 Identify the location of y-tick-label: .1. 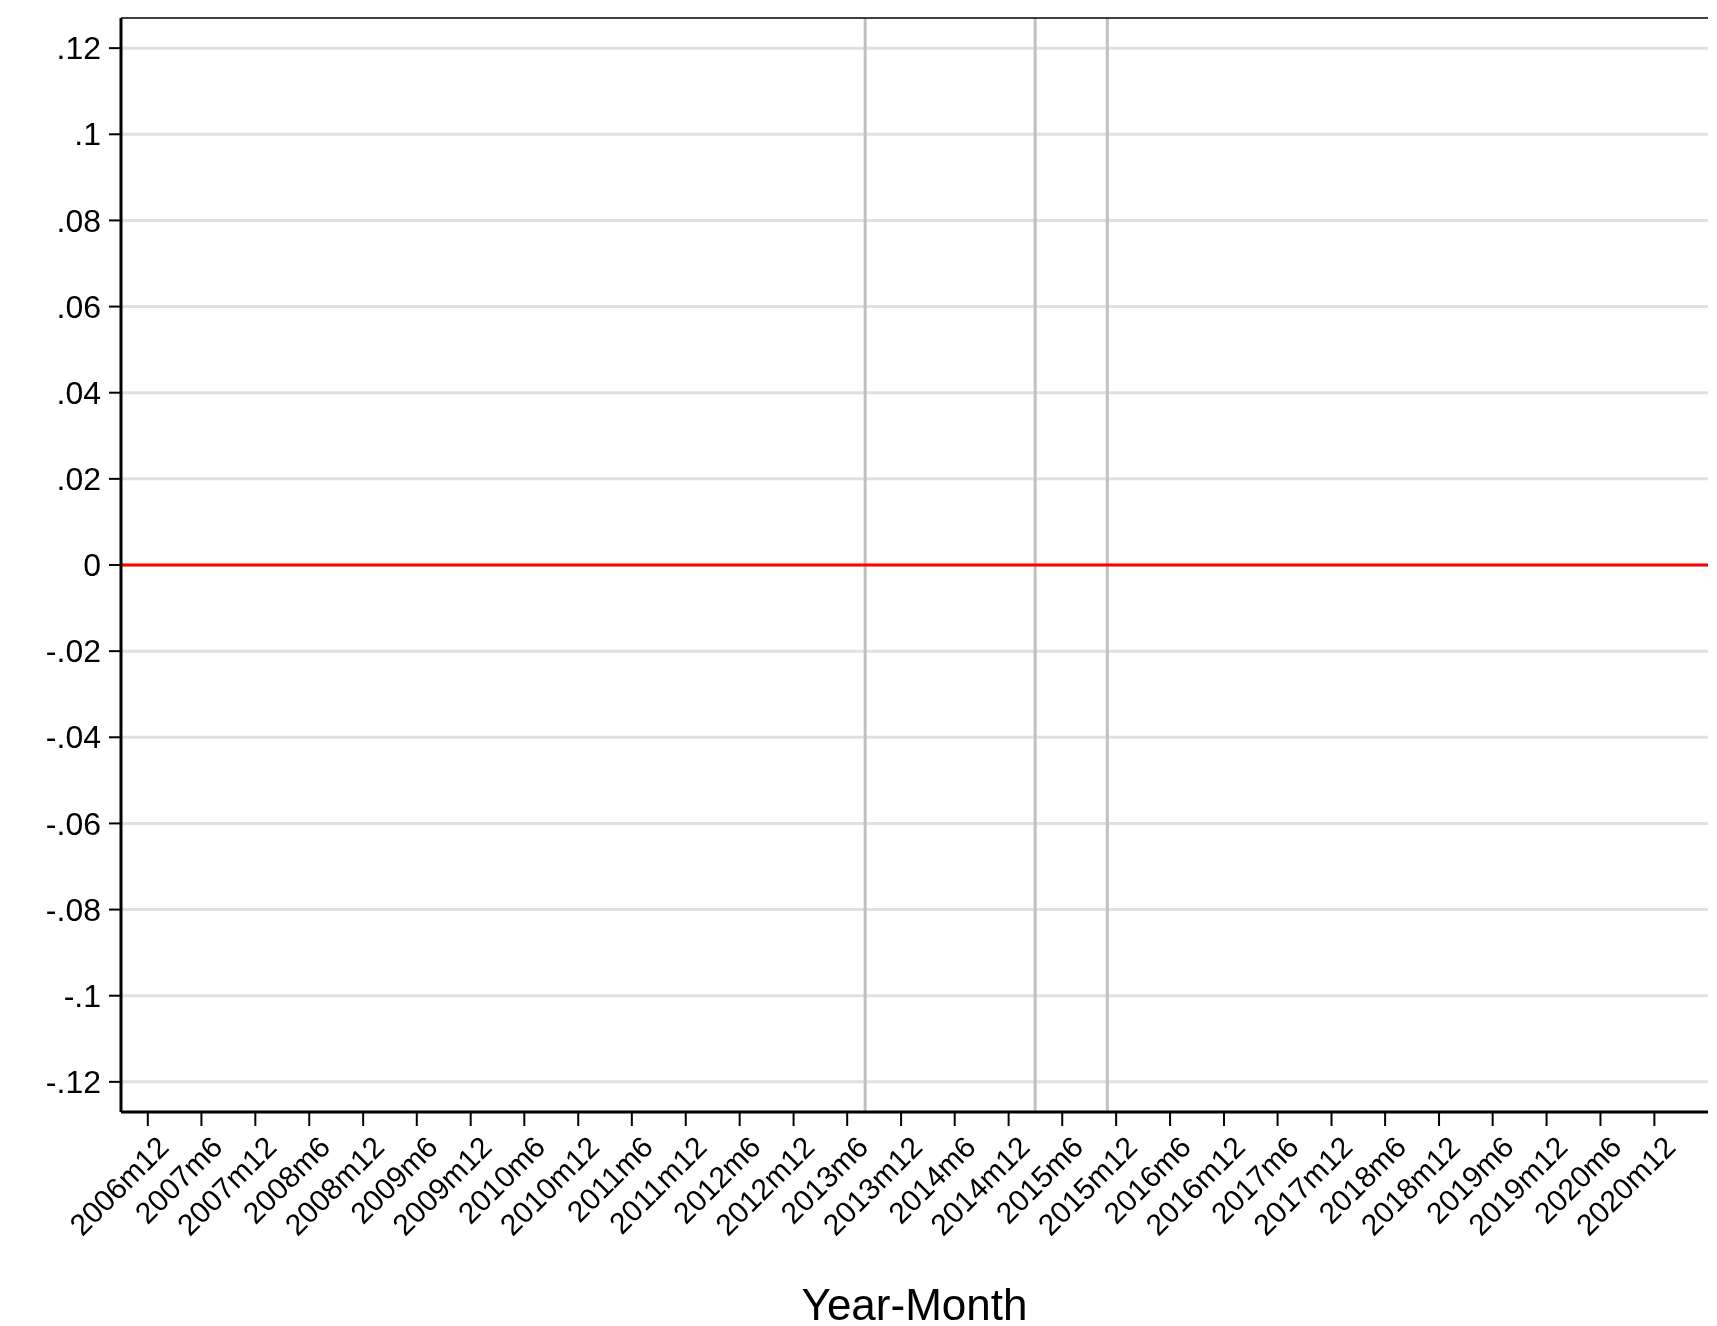
(87, 134).